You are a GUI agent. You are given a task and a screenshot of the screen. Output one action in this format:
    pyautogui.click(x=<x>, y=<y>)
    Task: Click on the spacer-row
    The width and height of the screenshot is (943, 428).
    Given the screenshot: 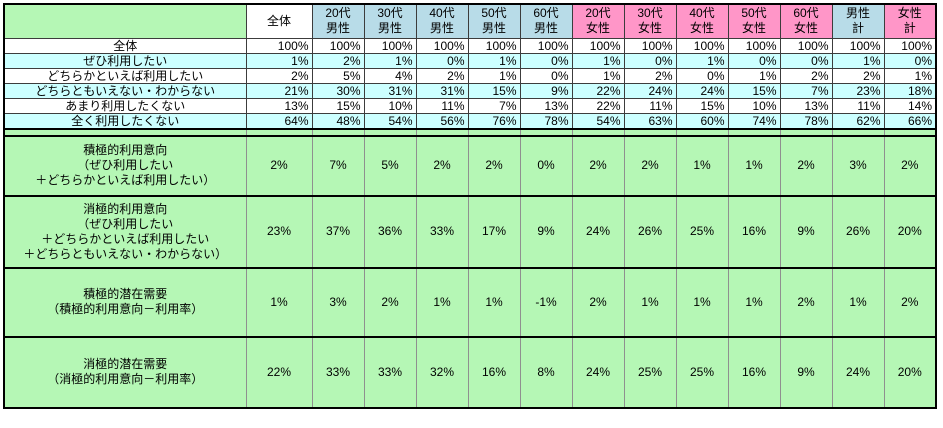 What is the action you would take?
    pyautogui.click(x=470, y=132)
    